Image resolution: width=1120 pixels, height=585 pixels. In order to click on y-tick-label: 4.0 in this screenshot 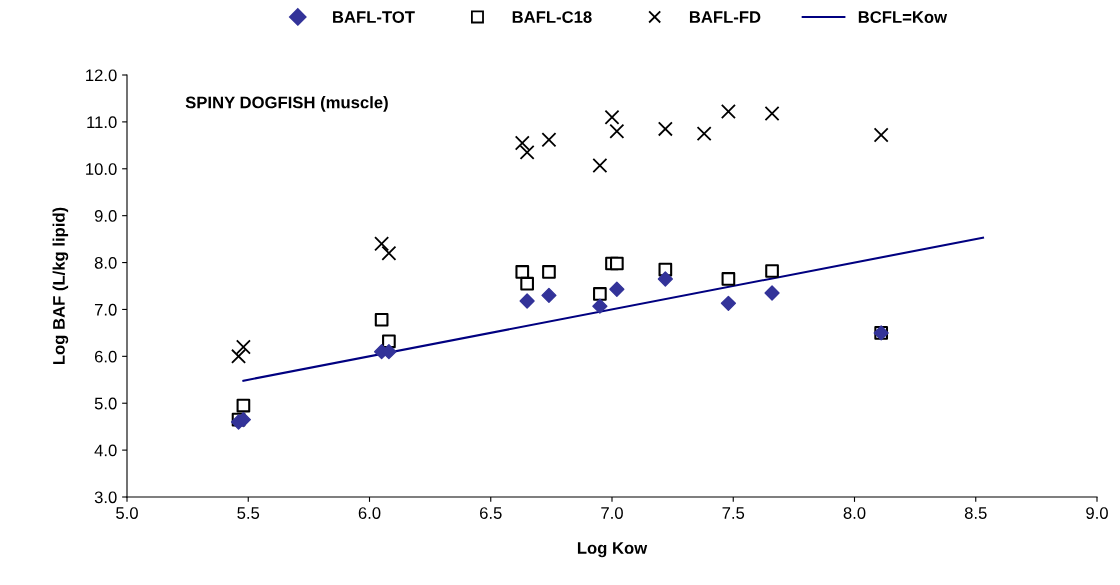, I will do `click(105, 450)`.